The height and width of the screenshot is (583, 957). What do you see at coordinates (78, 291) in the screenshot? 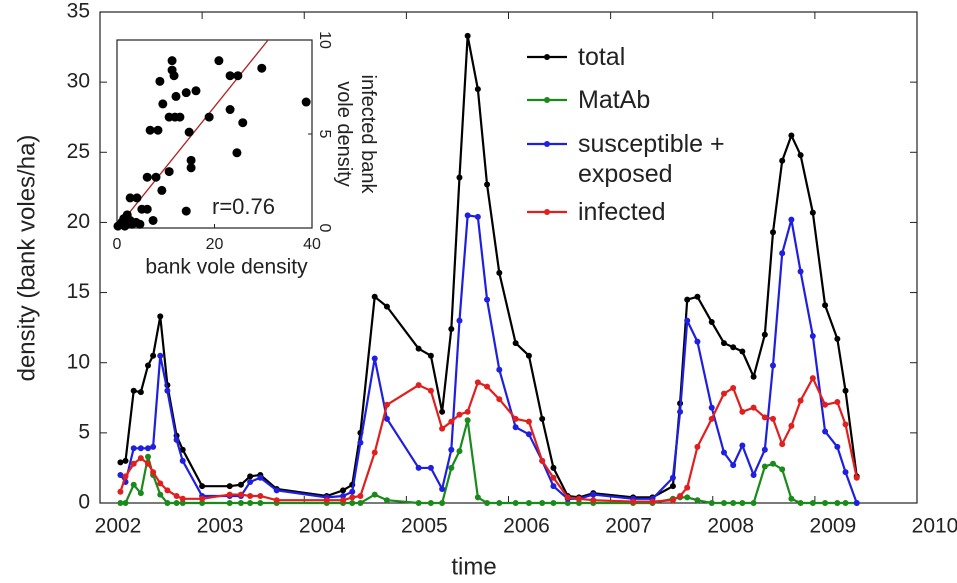
I see `y-tick-label: 15` at bounding box center [78, 291].